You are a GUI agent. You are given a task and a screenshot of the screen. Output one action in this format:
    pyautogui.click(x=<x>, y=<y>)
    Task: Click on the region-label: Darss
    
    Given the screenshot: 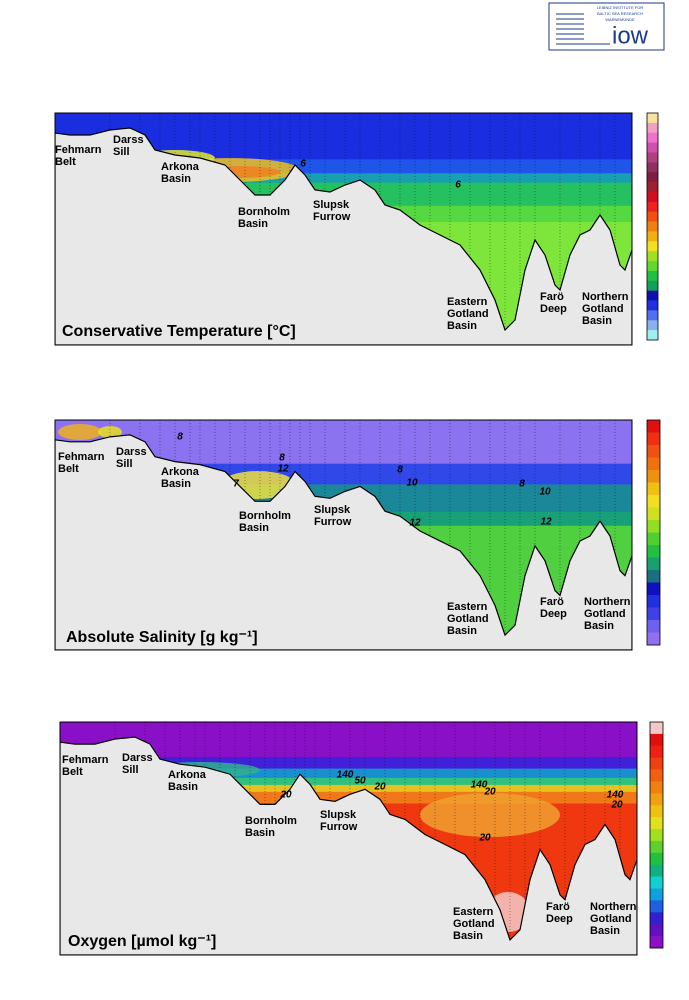 What is the action you would take?
    pyautogui.click(x=128, y=140)
    